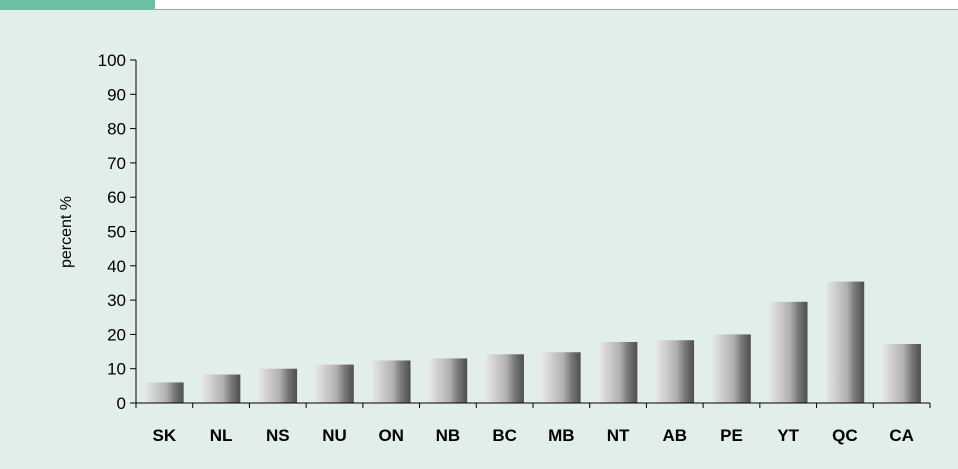  What do you see at coordinates (116, 334) in the screenshot?
I see `y-tick-label: 20` at bounding box center [116, 334].